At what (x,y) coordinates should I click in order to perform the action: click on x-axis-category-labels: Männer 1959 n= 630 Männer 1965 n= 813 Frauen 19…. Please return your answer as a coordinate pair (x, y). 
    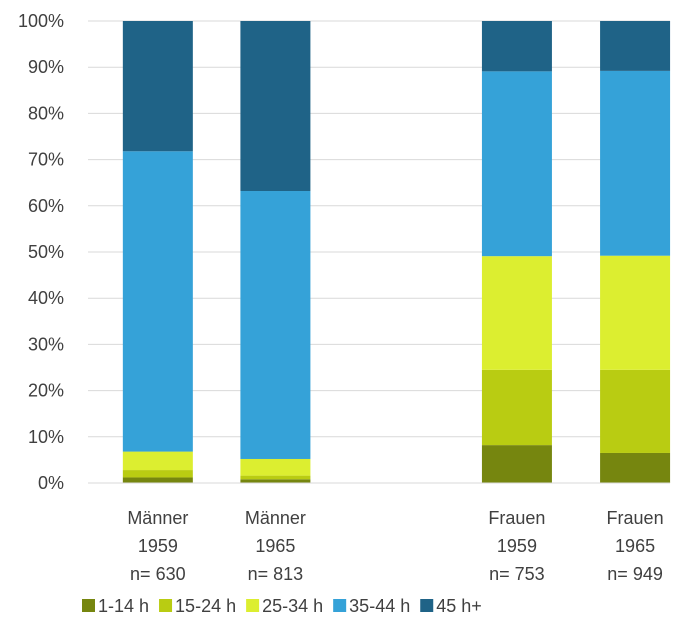
    Looking at the image, I should click on (395, 546).